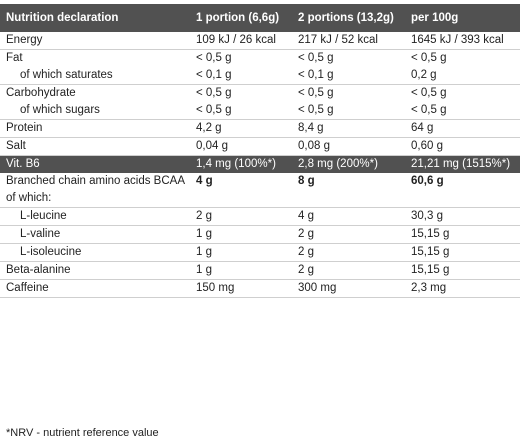  I want to click on value-per-100g-sub: 0,2 g, so click(424, 75).